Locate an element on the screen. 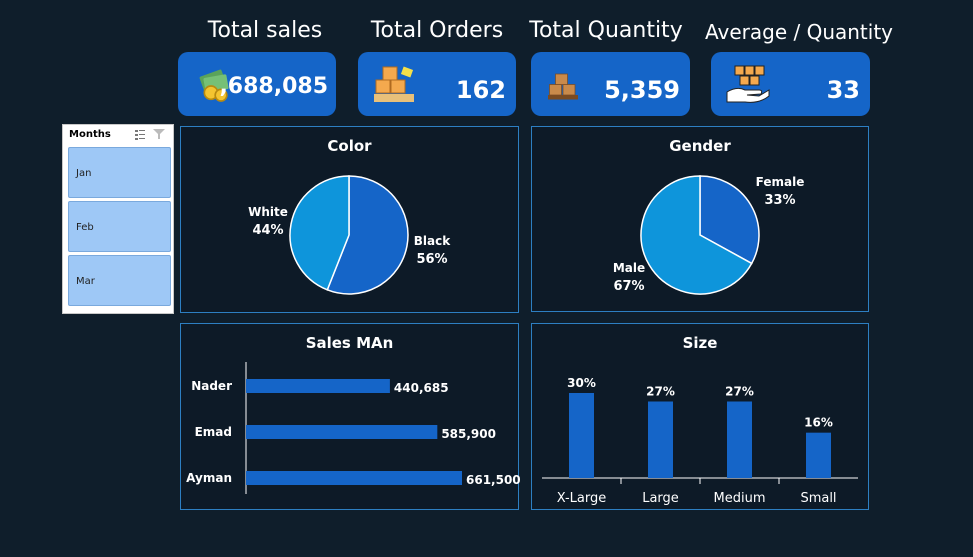 Image resolution: width=973 pixels, height=557 pixels. color-label-white: White is located at coordinates (268, 212).